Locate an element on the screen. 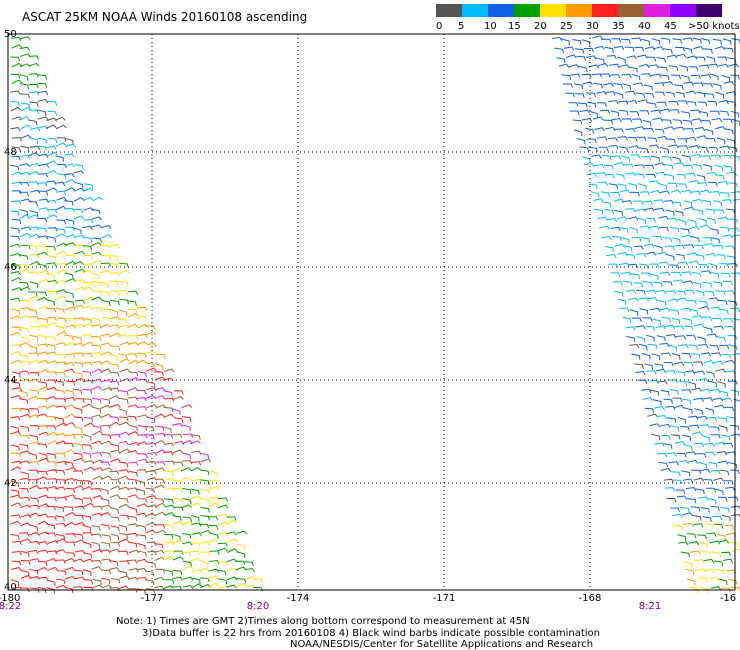 The height and width of the screenshot is (650, 740). lat-label: 42 is located at coordinates (10, 483).